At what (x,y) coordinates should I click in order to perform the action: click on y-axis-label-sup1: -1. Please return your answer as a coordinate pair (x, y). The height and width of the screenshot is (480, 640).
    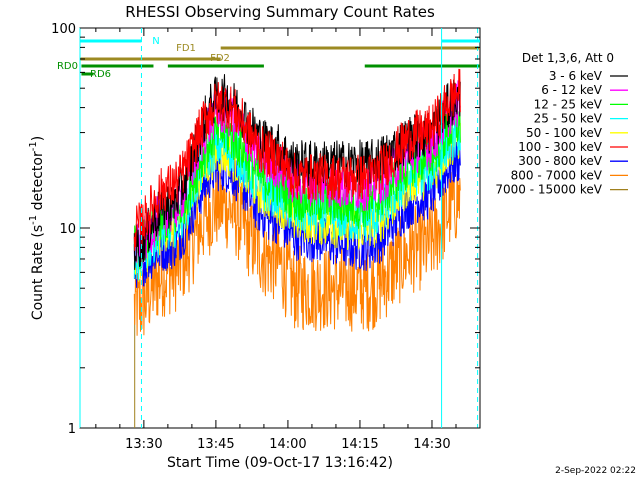
    Looking at the image, I should click on (33, 220).